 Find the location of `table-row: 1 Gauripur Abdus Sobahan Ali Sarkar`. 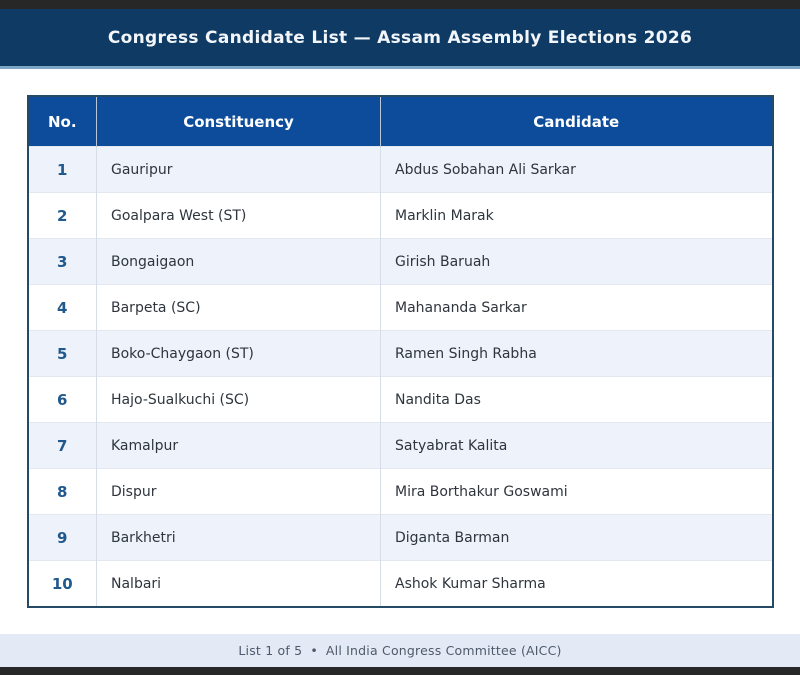

table-row: 1 Gauripur Abdus Sobahan Ali Sarkar is located at coordinates (400, 169).